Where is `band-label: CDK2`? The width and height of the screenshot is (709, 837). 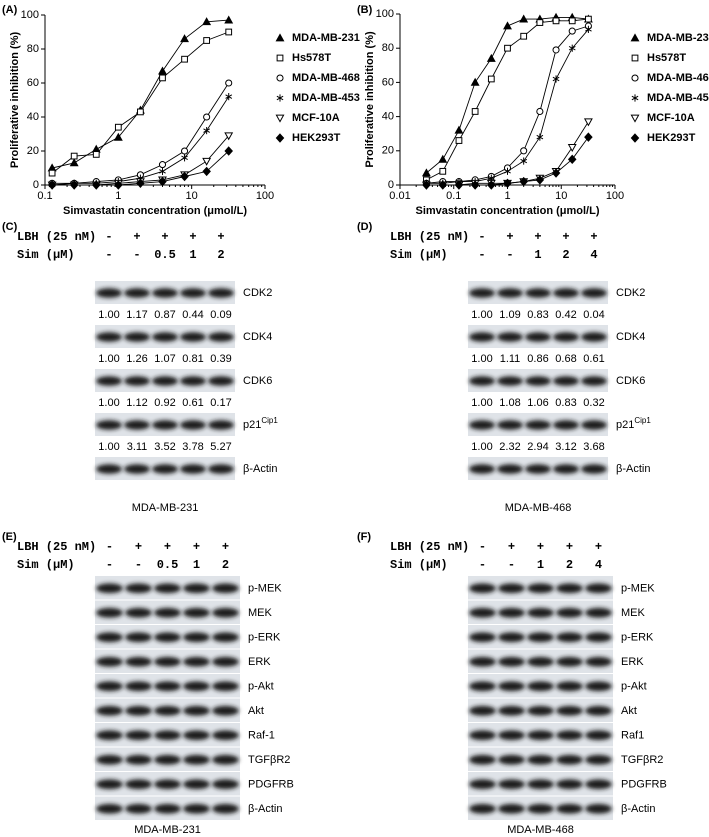
band-label: CDK2 is located at coordinates (257, 293).